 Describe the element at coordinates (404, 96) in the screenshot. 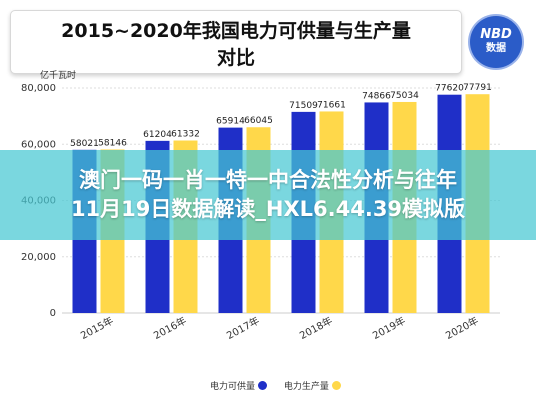

I see `data-label: 75034` at that location.